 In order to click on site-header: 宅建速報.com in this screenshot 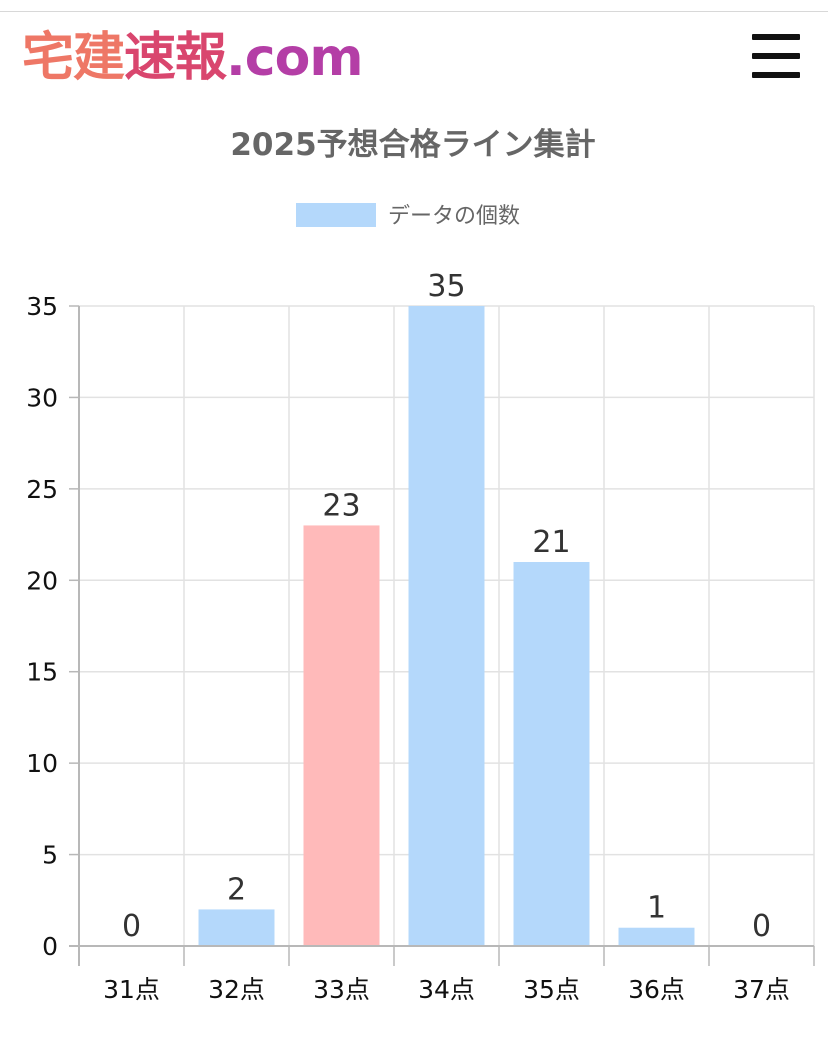, I will do `click(414, 58)`.